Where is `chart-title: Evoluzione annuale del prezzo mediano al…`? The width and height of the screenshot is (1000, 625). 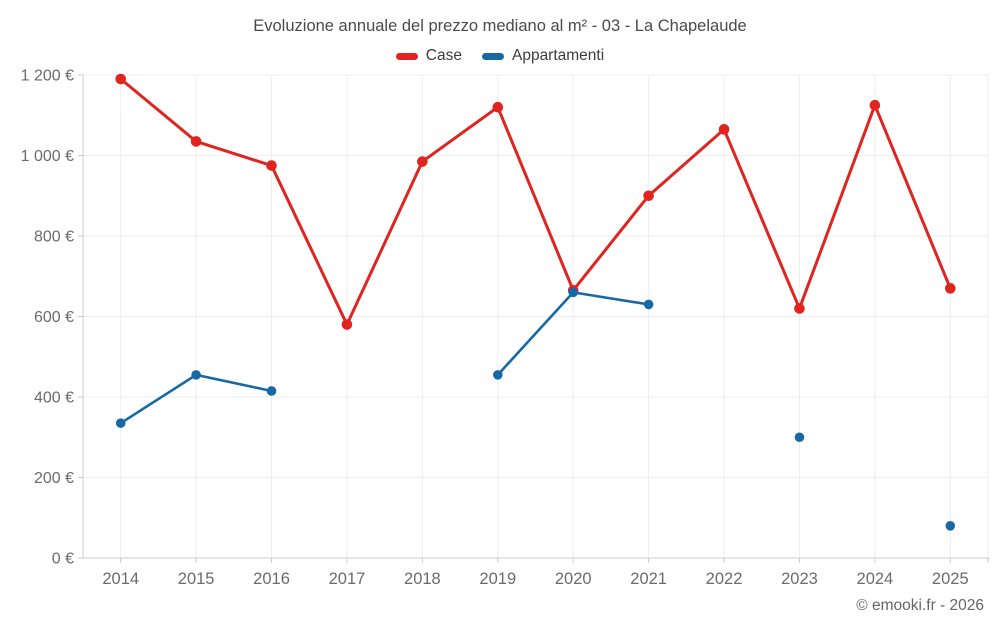 chart-title: Evoluzione annuale del prezzo mediano al… is located at coordinates (500, 26).